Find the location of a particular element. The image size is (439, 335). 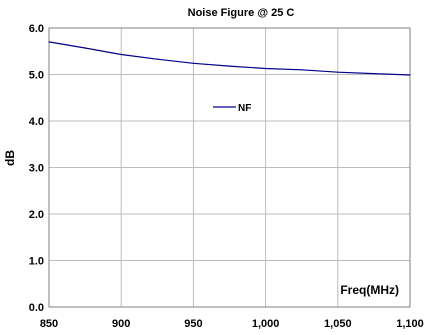

y-tick-label: 2.0 is located at coordinates (36, 215).